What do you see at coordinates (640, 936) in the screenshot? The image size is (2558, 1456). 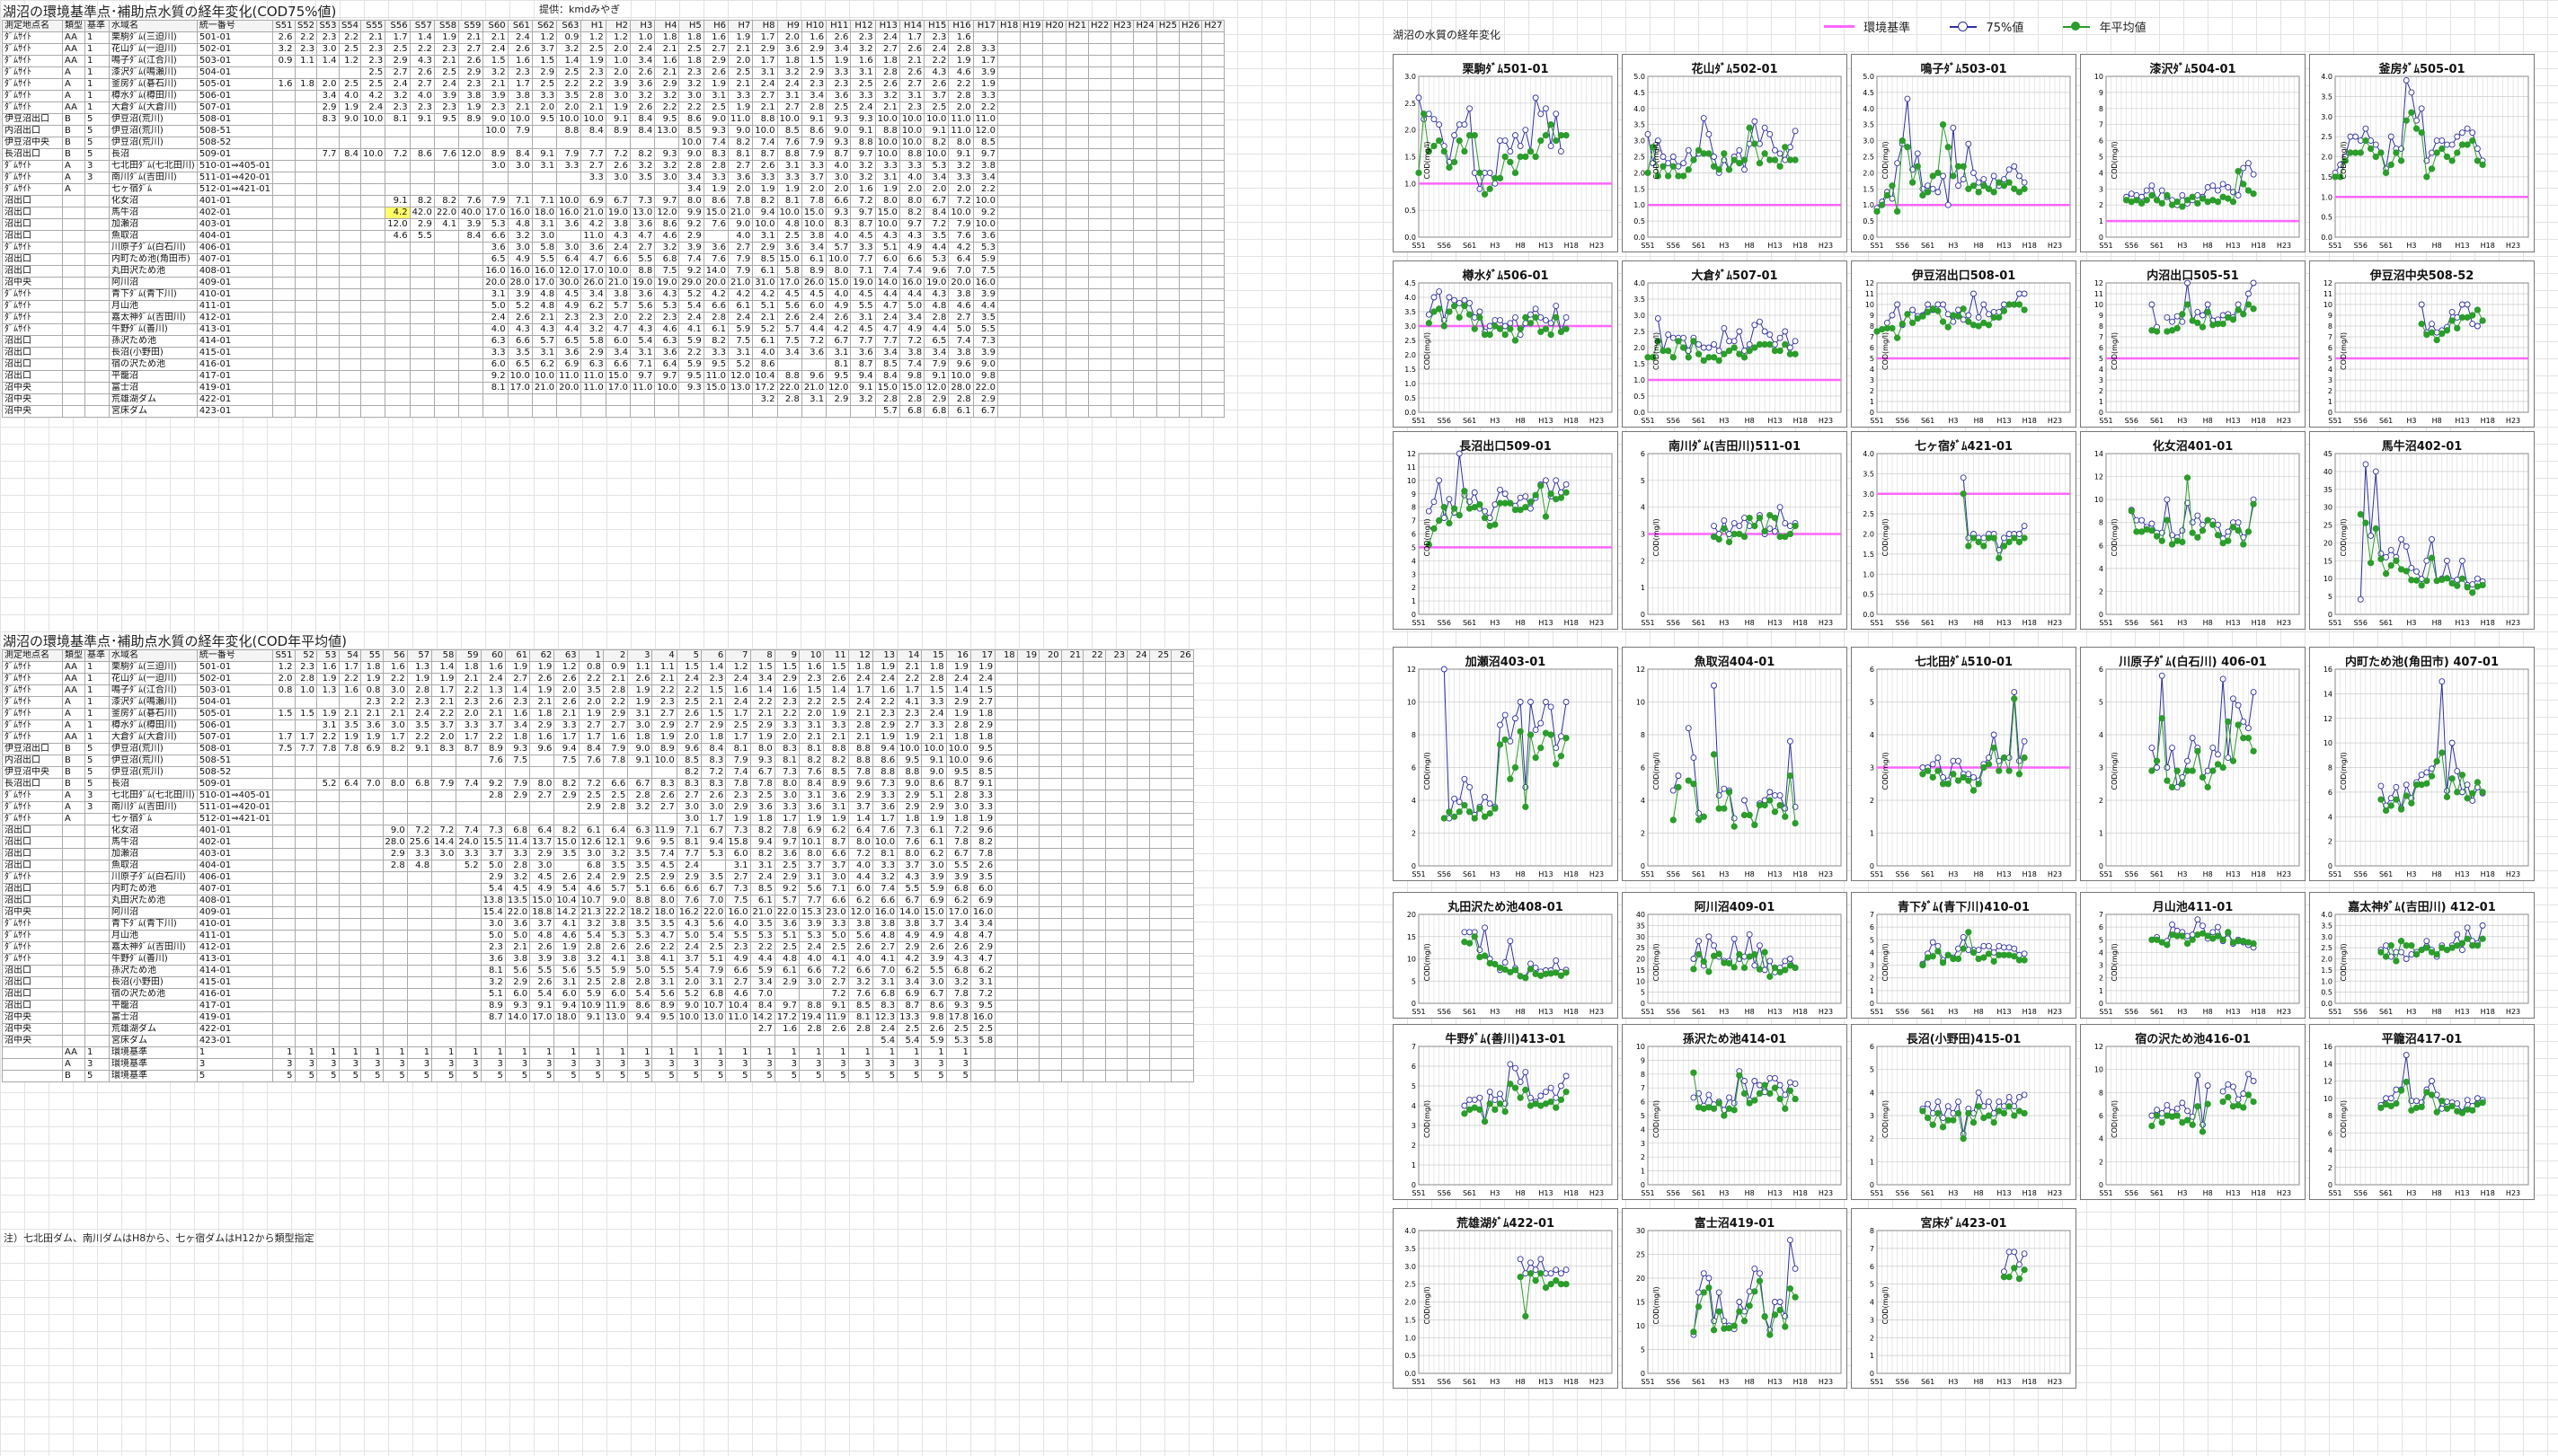 I see `table-cell: 5.3` at bounding box center [640, 936].